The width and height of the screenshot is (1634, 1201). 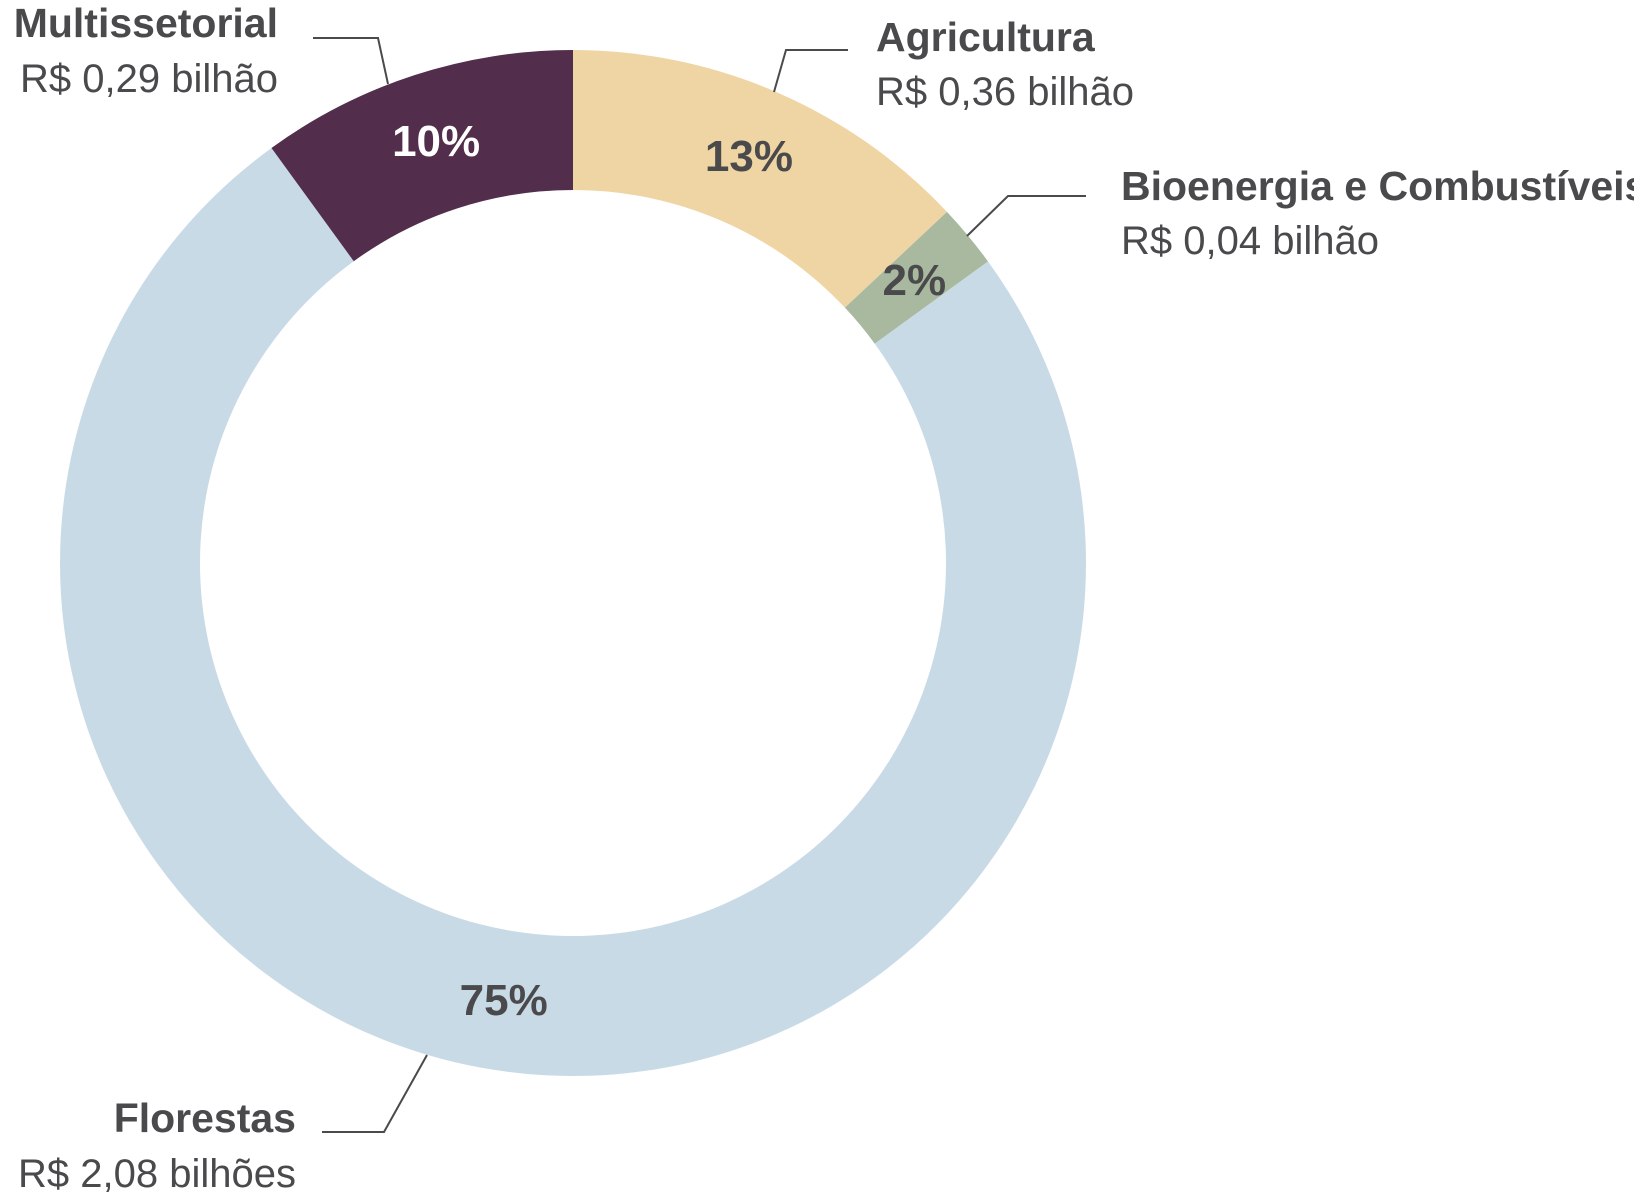 I want to click on percent-label-bioenergia-e-combustiveis: 2%, so click(x=915, y=280).